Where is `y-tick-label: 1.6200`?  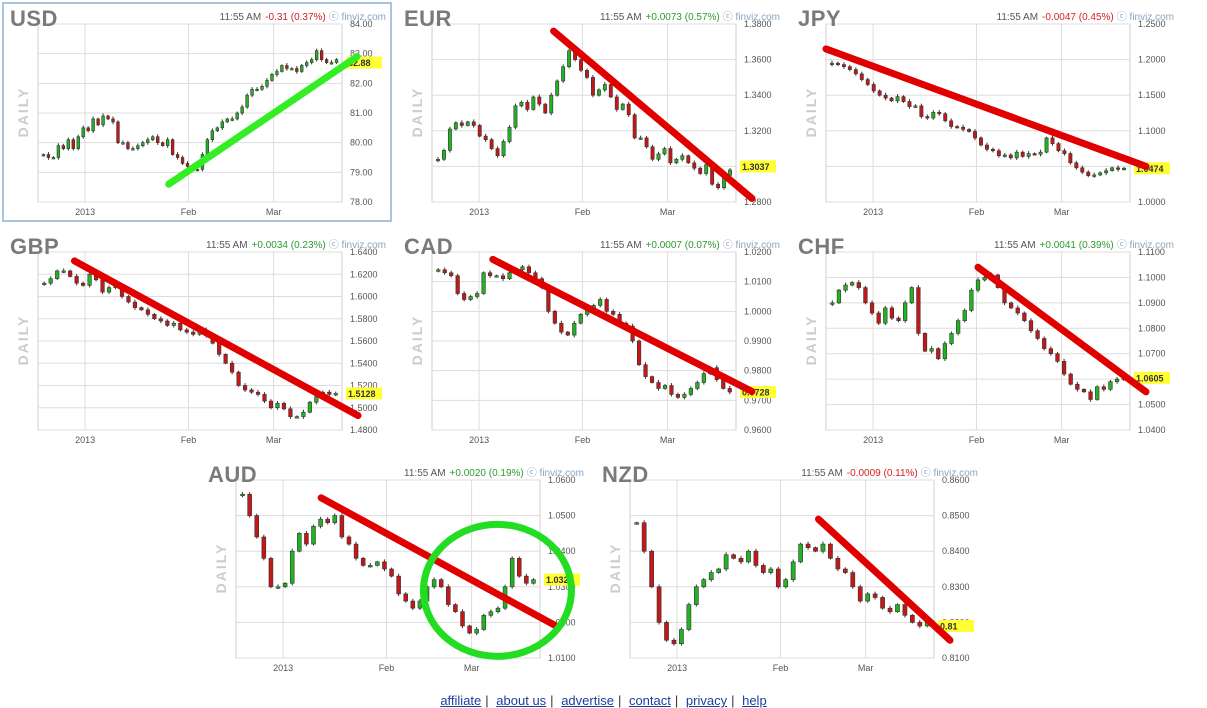
y-tick-label: 1.6200 is located at coordinates (364, 274).